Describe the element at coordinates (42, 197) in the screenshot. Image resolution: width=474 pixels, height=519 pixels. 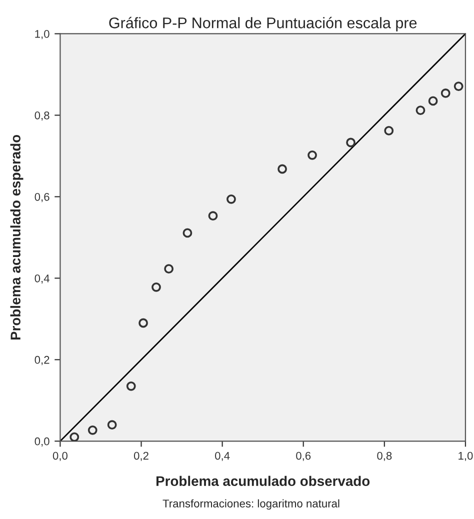
I see `y-tick-label: 0,6` at that location.